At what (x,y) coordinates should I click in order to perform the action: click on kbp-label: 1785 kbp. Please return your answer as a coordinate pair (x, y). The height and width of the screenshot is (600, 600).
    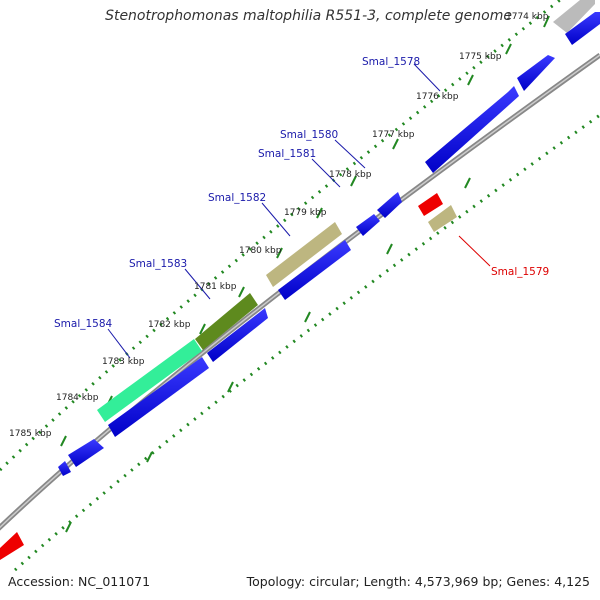
    Looking at the image, I should click on (30, 434).